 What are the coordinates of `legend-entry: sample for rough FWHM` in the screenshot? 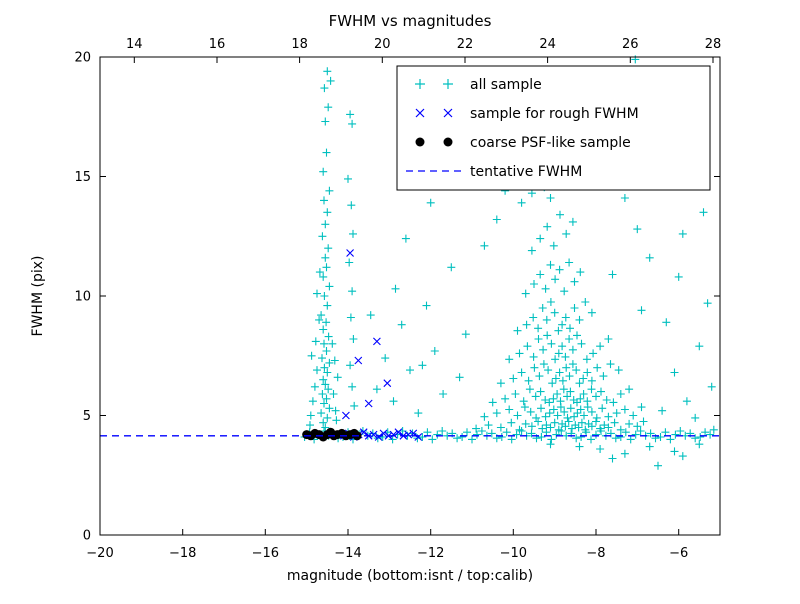 It's located at (527, 114).